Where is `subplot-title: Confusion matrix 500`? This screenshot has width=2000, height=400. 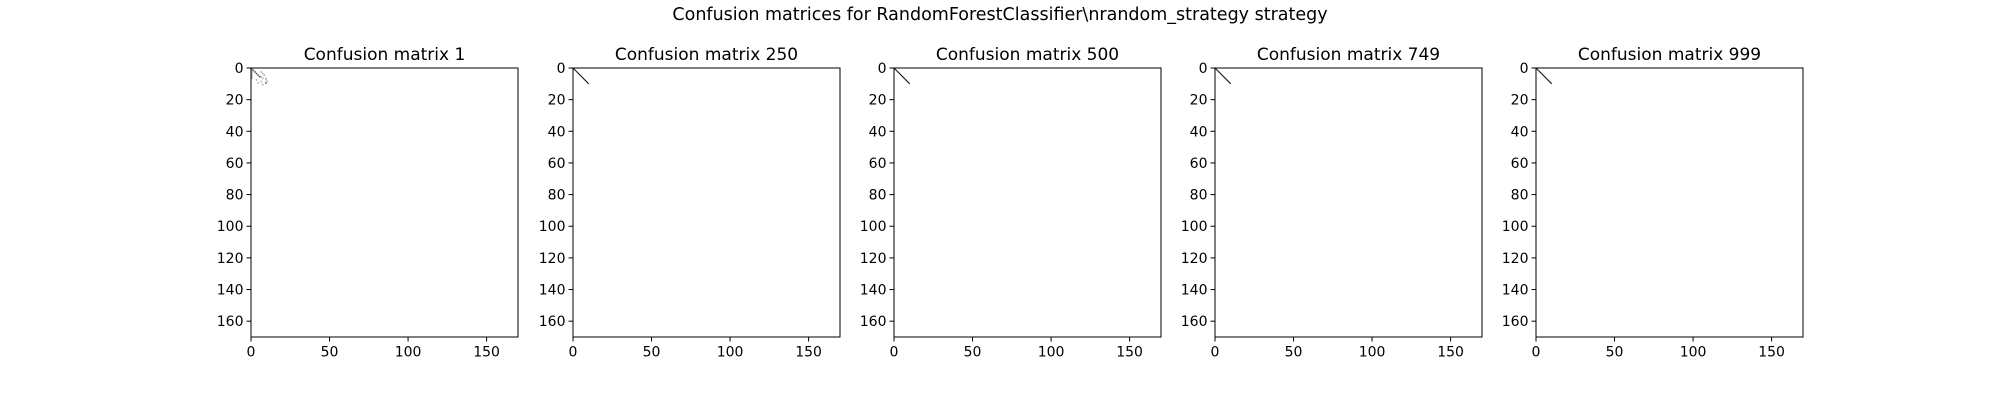
subplot-title: Confusion matrix 500 is located at coordinates (1027, 55).